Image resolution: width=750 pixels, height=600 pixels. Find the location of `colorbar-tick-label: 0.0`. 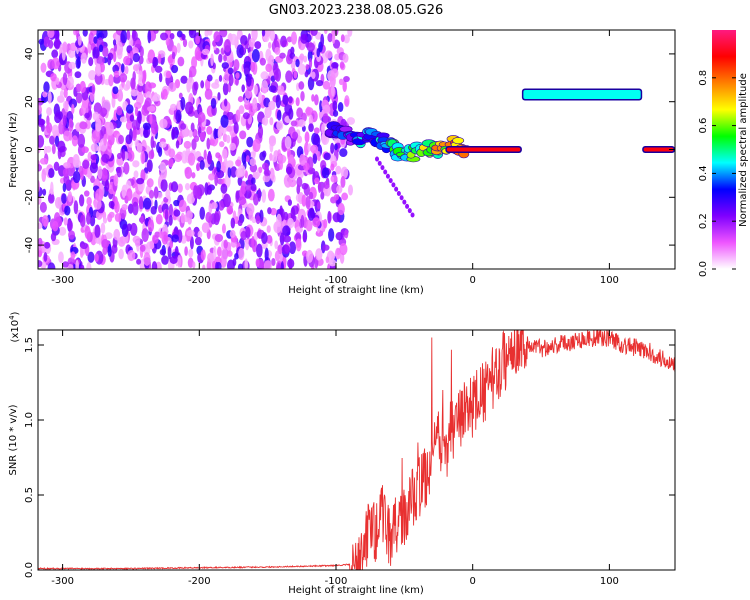

colorbar-tick-label: 0.0 is located at coordinates (703, 269).